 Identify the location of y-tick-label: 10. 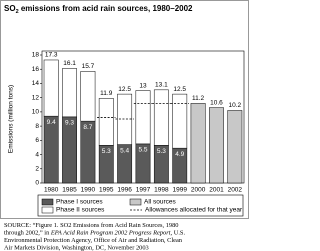
(36, 112).